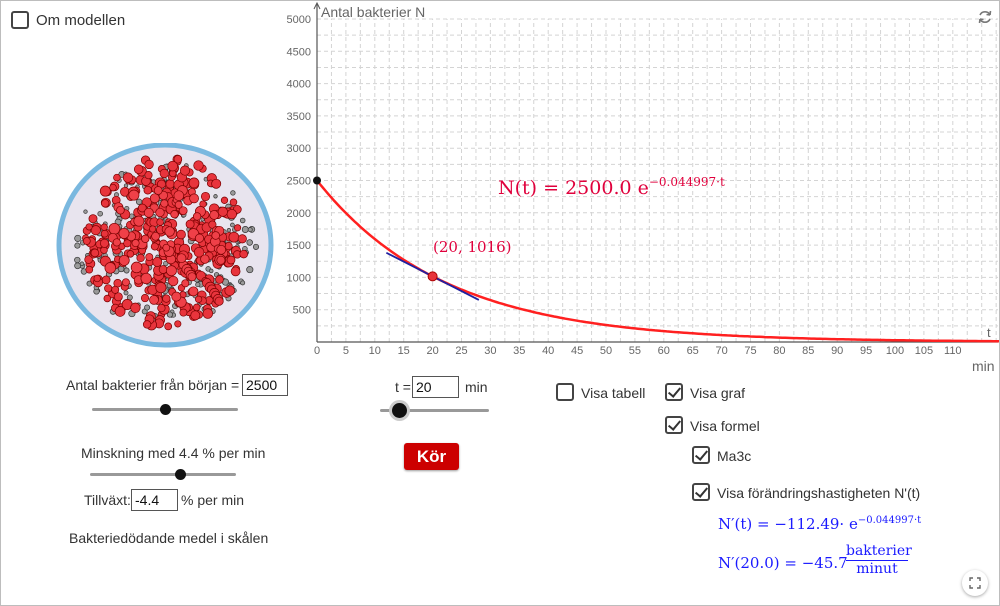  I want to click on x-tick-label: 70, so click(721, 351).